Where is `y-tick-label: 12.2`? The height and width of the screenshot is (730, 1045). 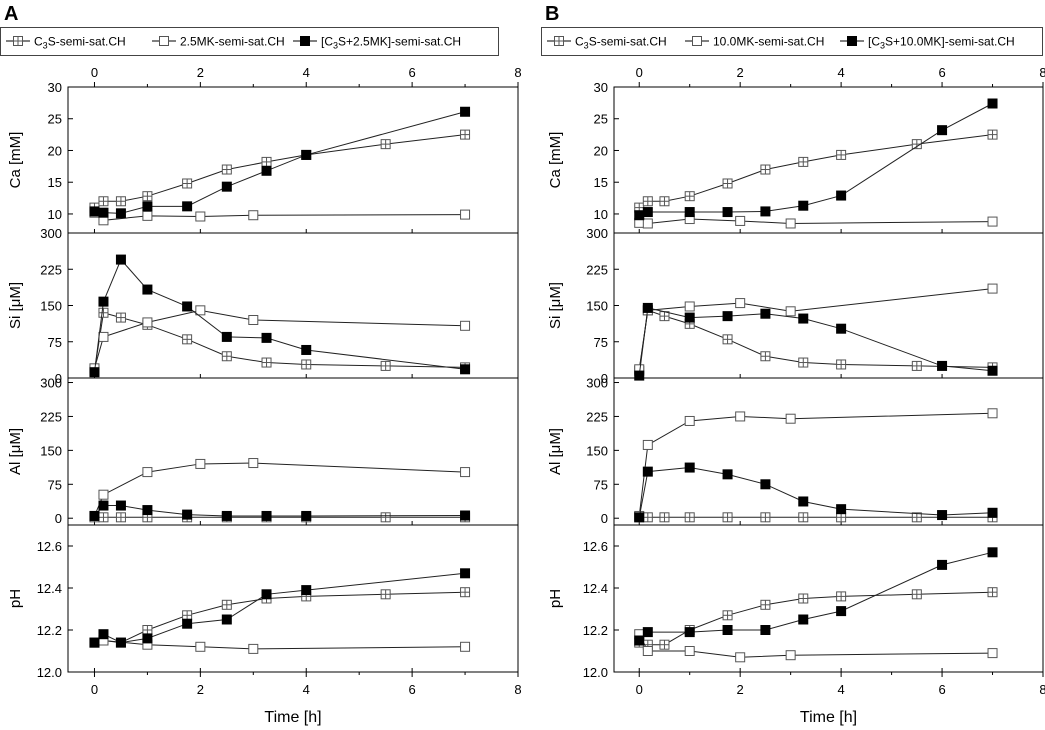 y-tick-label: 12.2 is located at coordinates (595, 630).